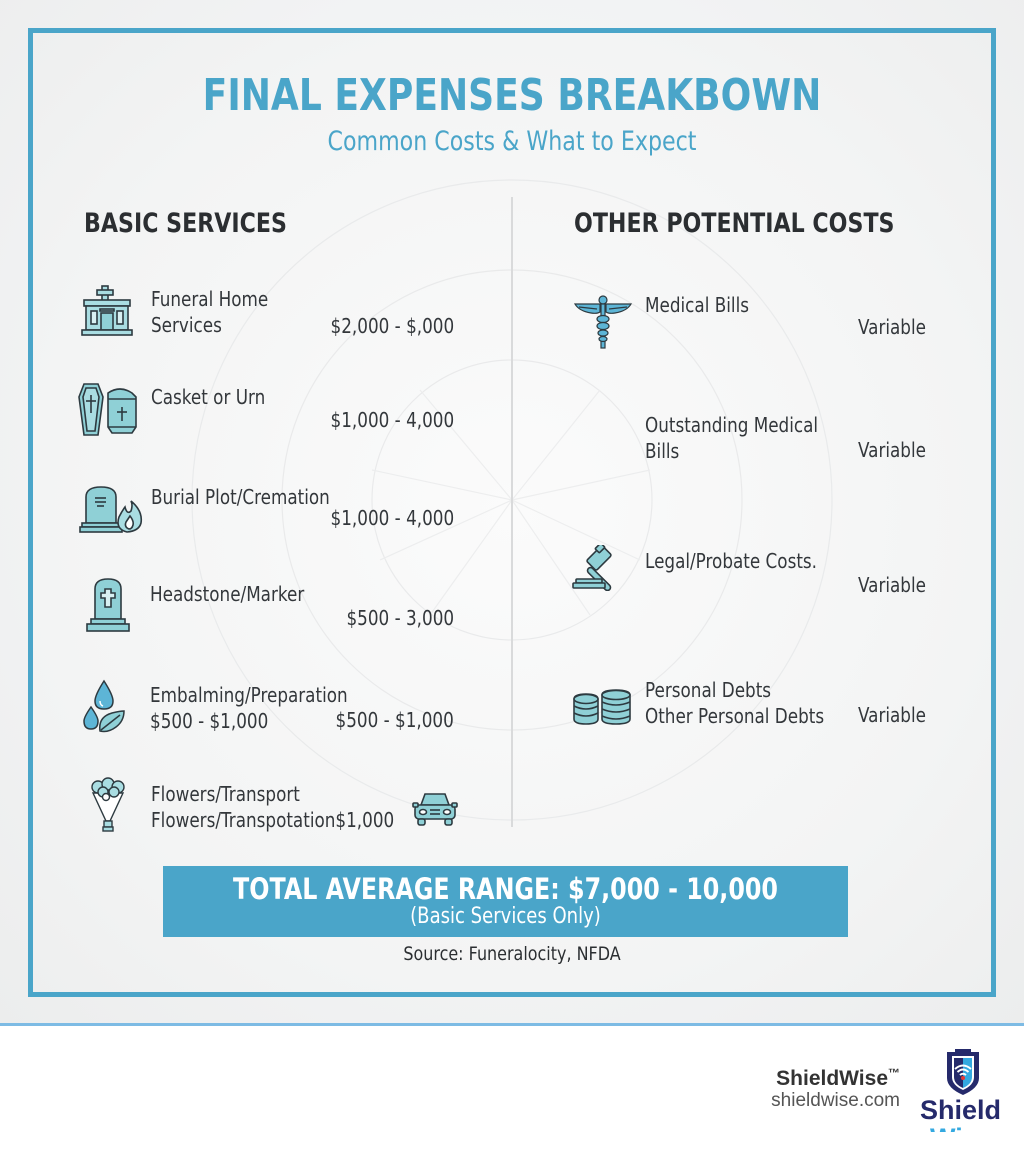  I want to click on drops-leaf-icon, so click(104, 706).